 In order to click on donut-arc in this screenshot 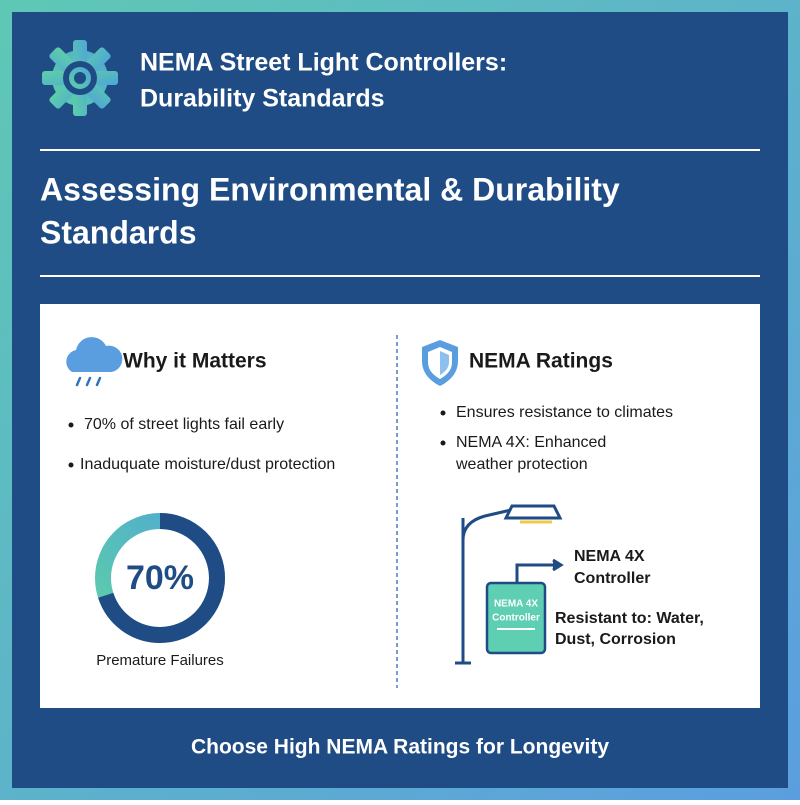, I will do `click(160, 578)`.